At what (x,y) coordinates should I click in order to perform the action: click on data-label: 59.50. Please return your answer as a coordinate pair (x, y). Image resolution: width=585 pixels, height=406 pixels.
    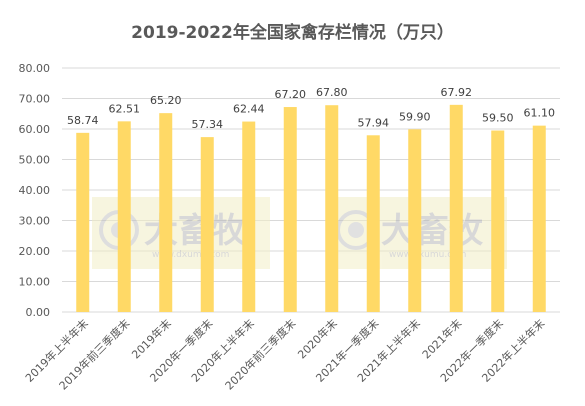
    Looking at the image, I should click on (498, 118).